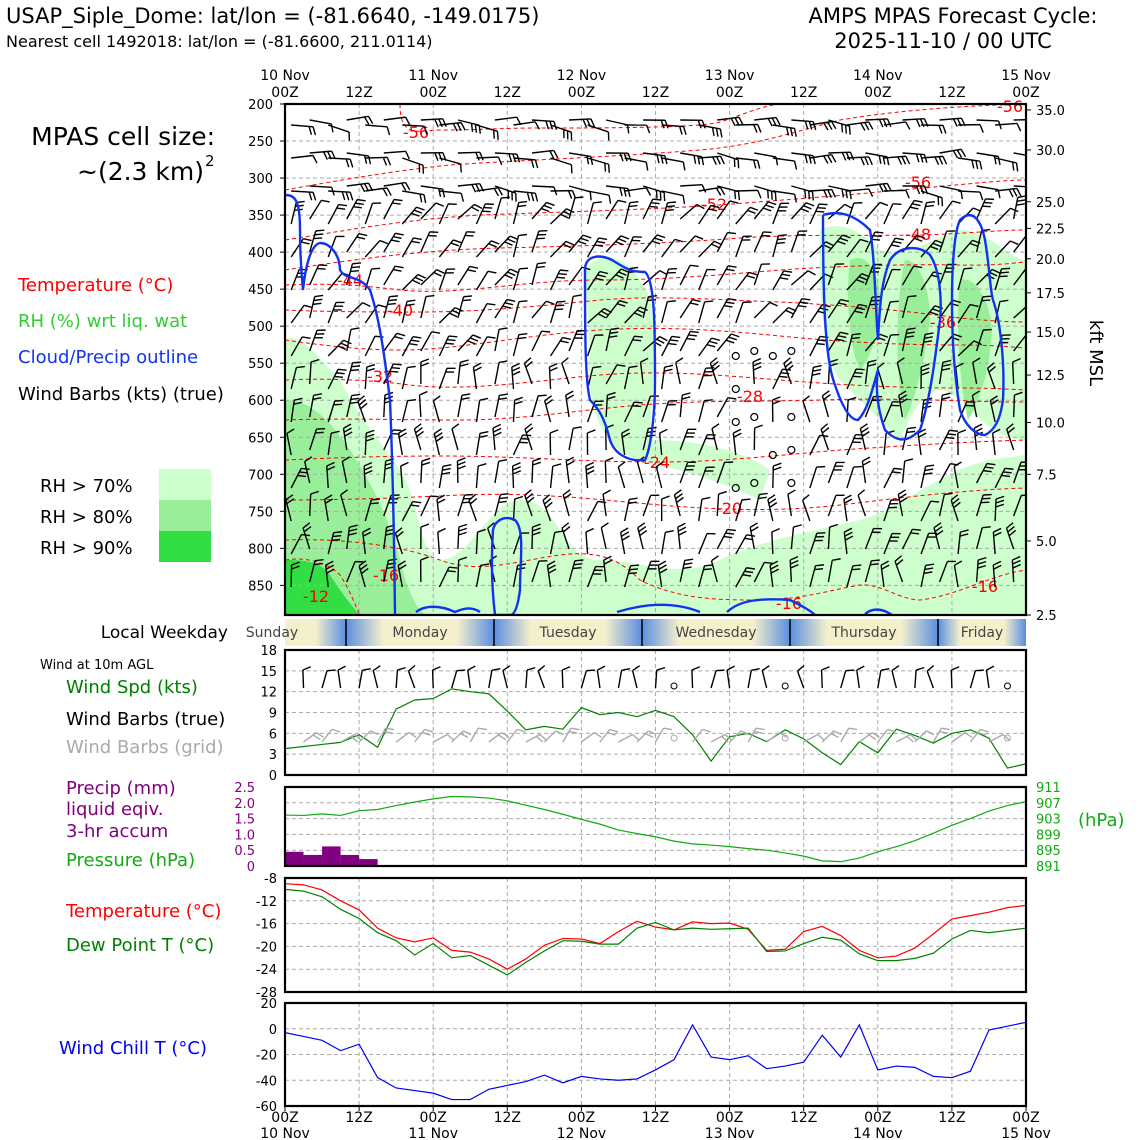  What do you see at coordinates (1048, 835) in the screenshot?
I see `pressure-tick-label: 899` at bounding box center [1048, 835].